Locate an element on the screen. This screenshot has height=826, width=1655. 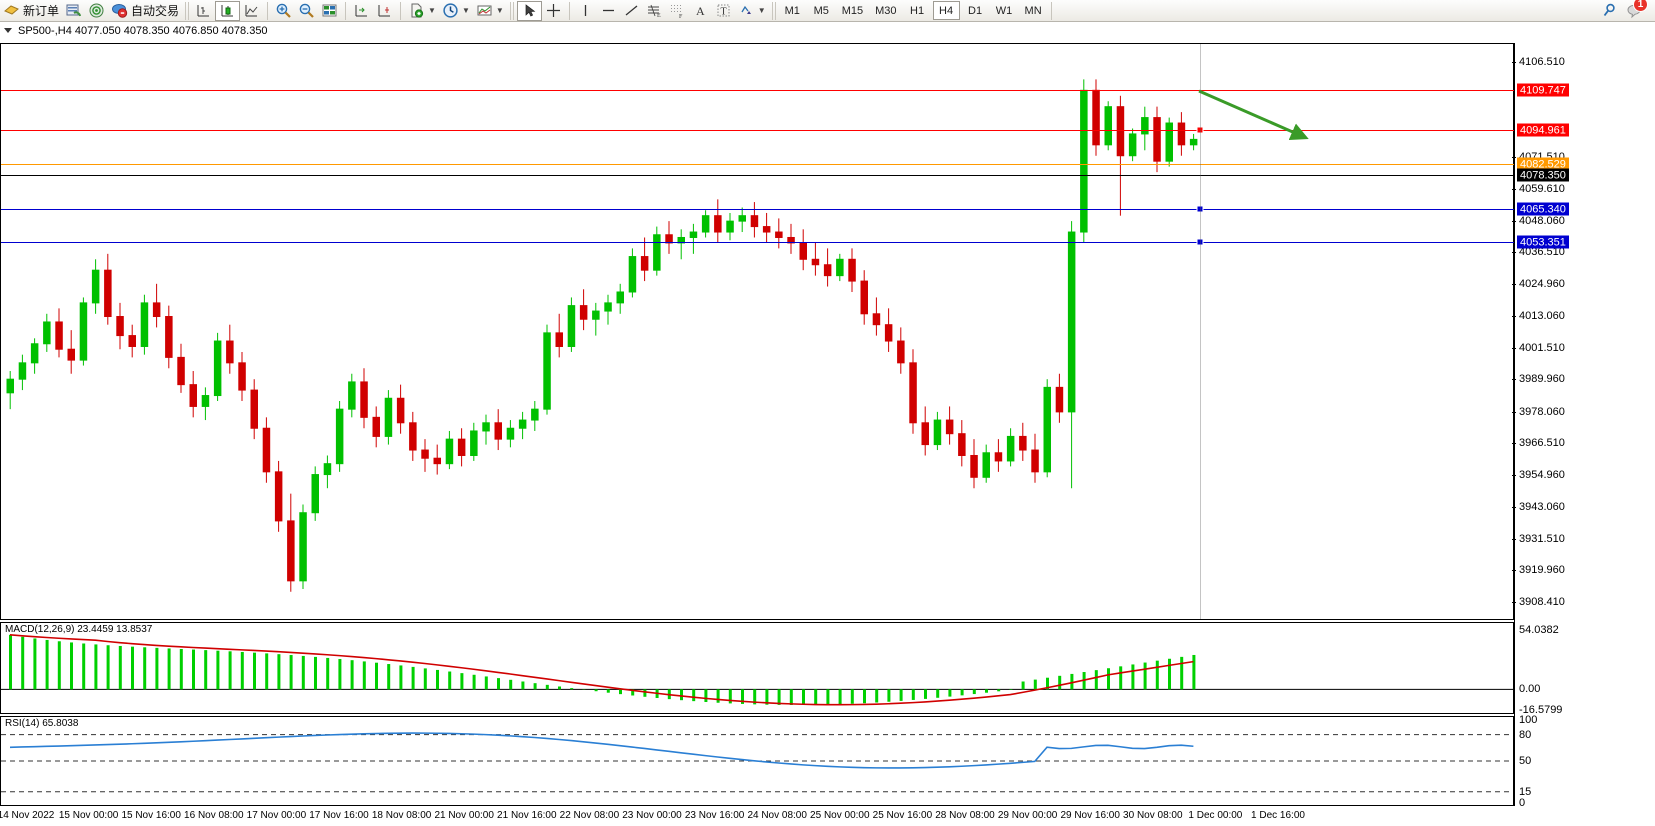
price-label-resistance: 4109.747 is located at coordinates (1543, 90).